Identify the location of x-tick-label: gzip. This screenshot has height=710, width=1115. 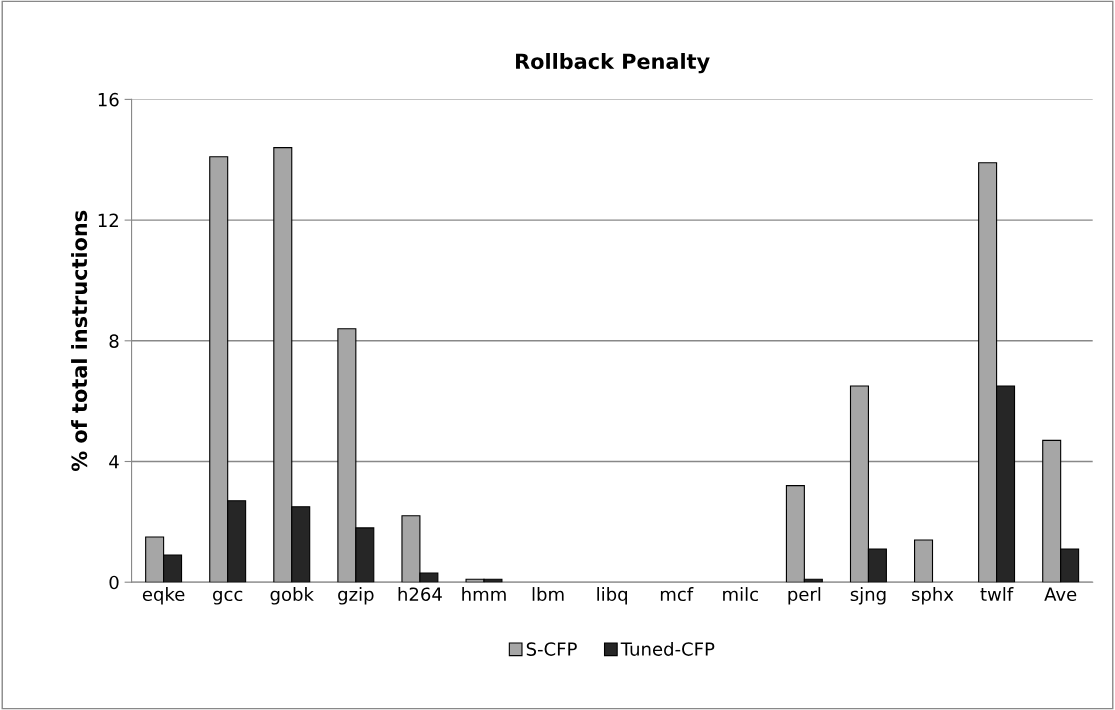
(356, 596).